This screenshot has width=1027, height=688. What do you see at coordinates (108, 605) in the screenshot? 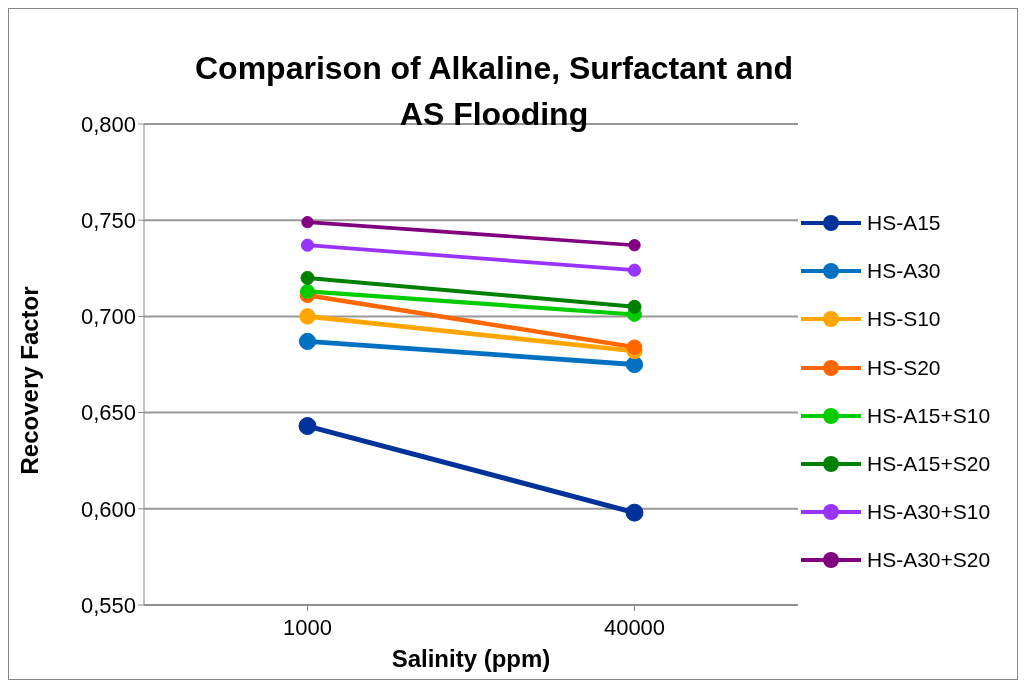
I see `y-tick-label: 0,550` at bounding box center [108, 605].